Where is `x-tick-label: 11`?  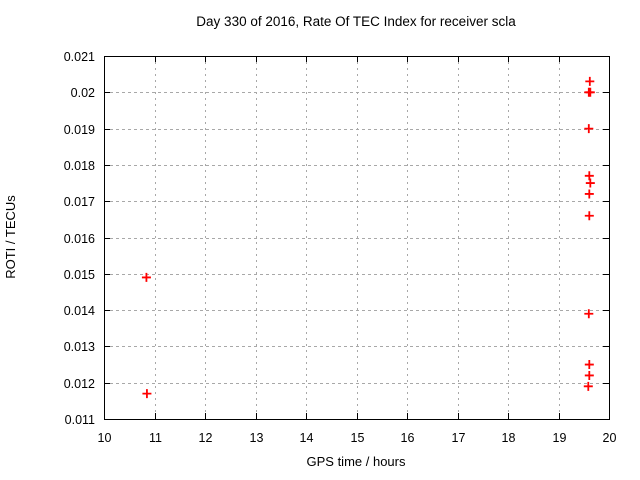
x-tick-label: 11 is located at coordinates (155, 438).